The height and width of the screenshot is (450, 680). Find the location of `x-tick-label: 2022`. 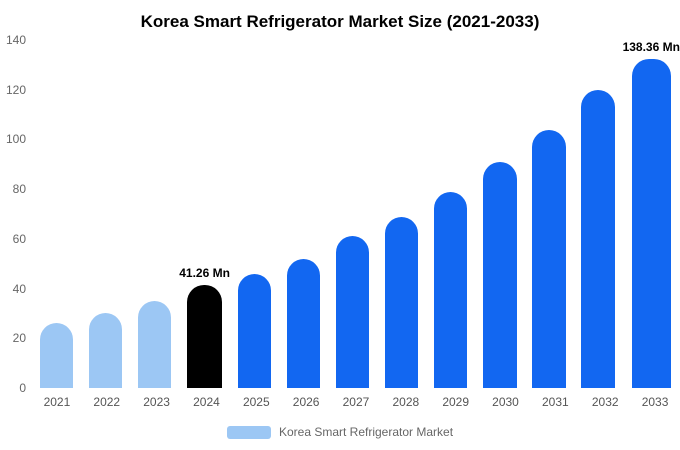

x-tick-label: 2022 is located at coordinates (107, 402).